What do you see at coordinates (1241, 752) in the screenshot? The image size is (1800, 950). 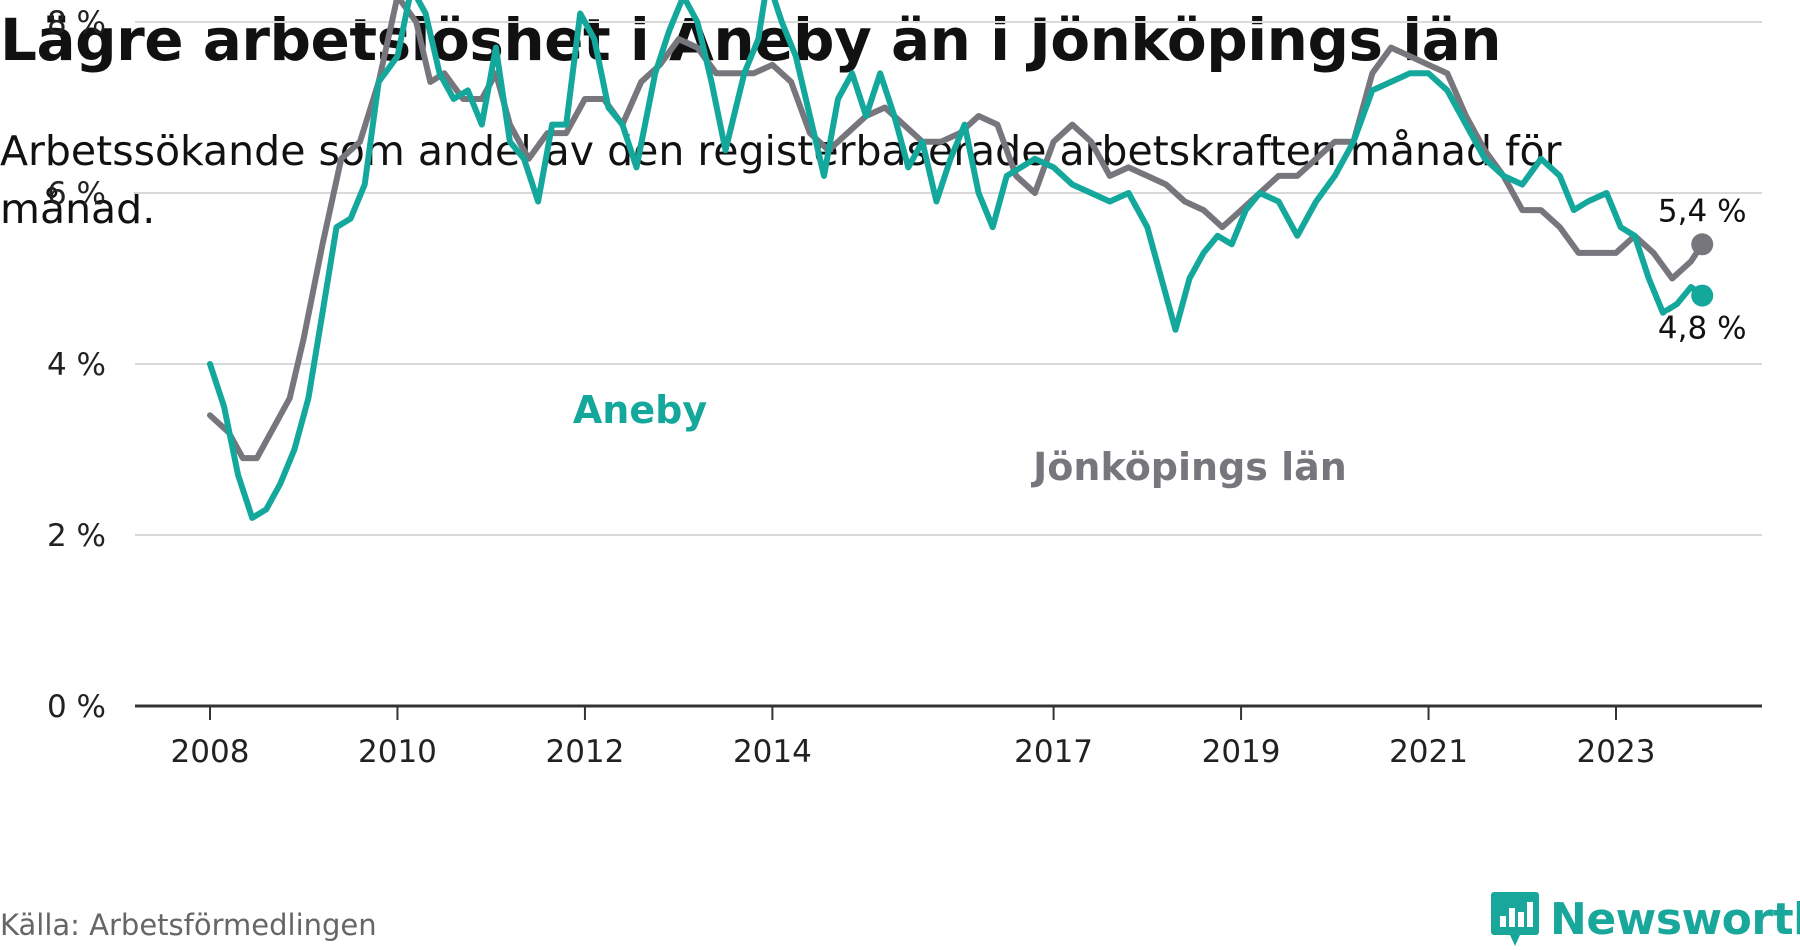 I see `x-tick-label: 2019` at bounding box center [1241, 752].